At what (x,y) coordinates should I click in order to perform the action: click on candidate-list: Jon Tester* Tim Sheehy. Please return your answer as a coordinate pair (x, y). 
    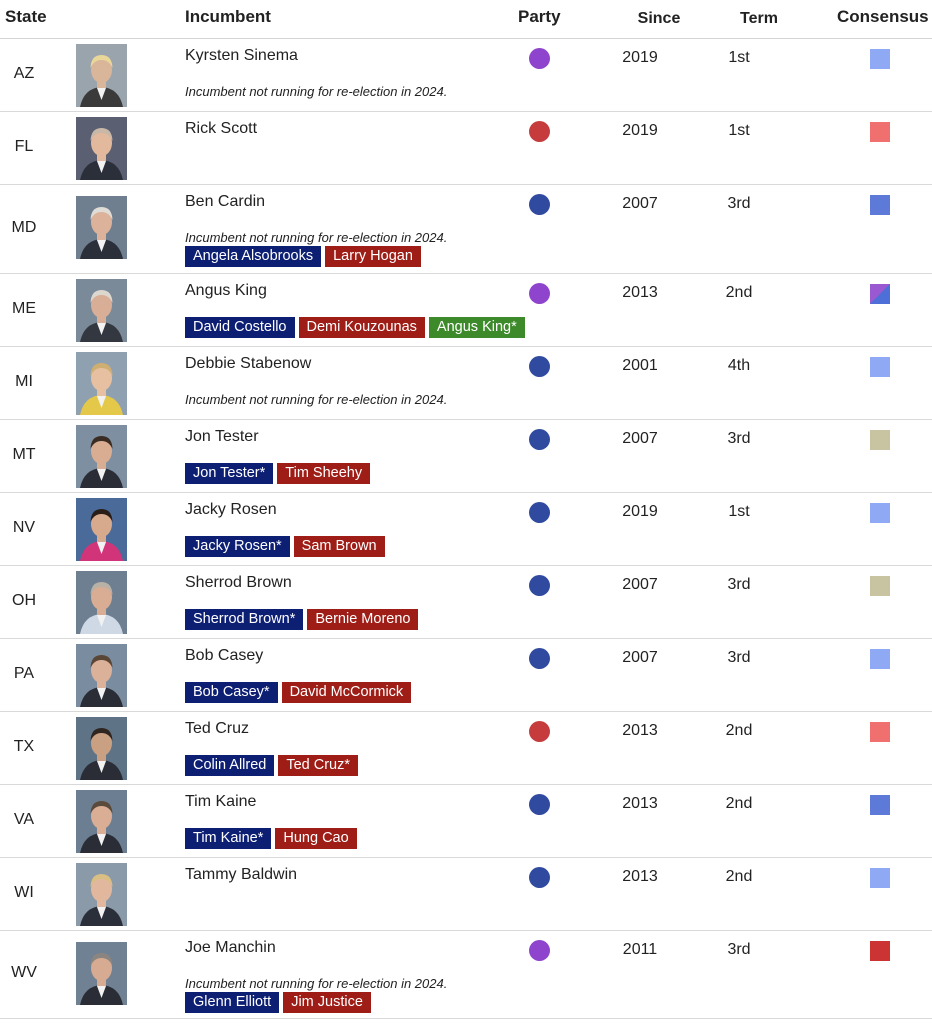
    Looking at the image, I should click on (278, 473).